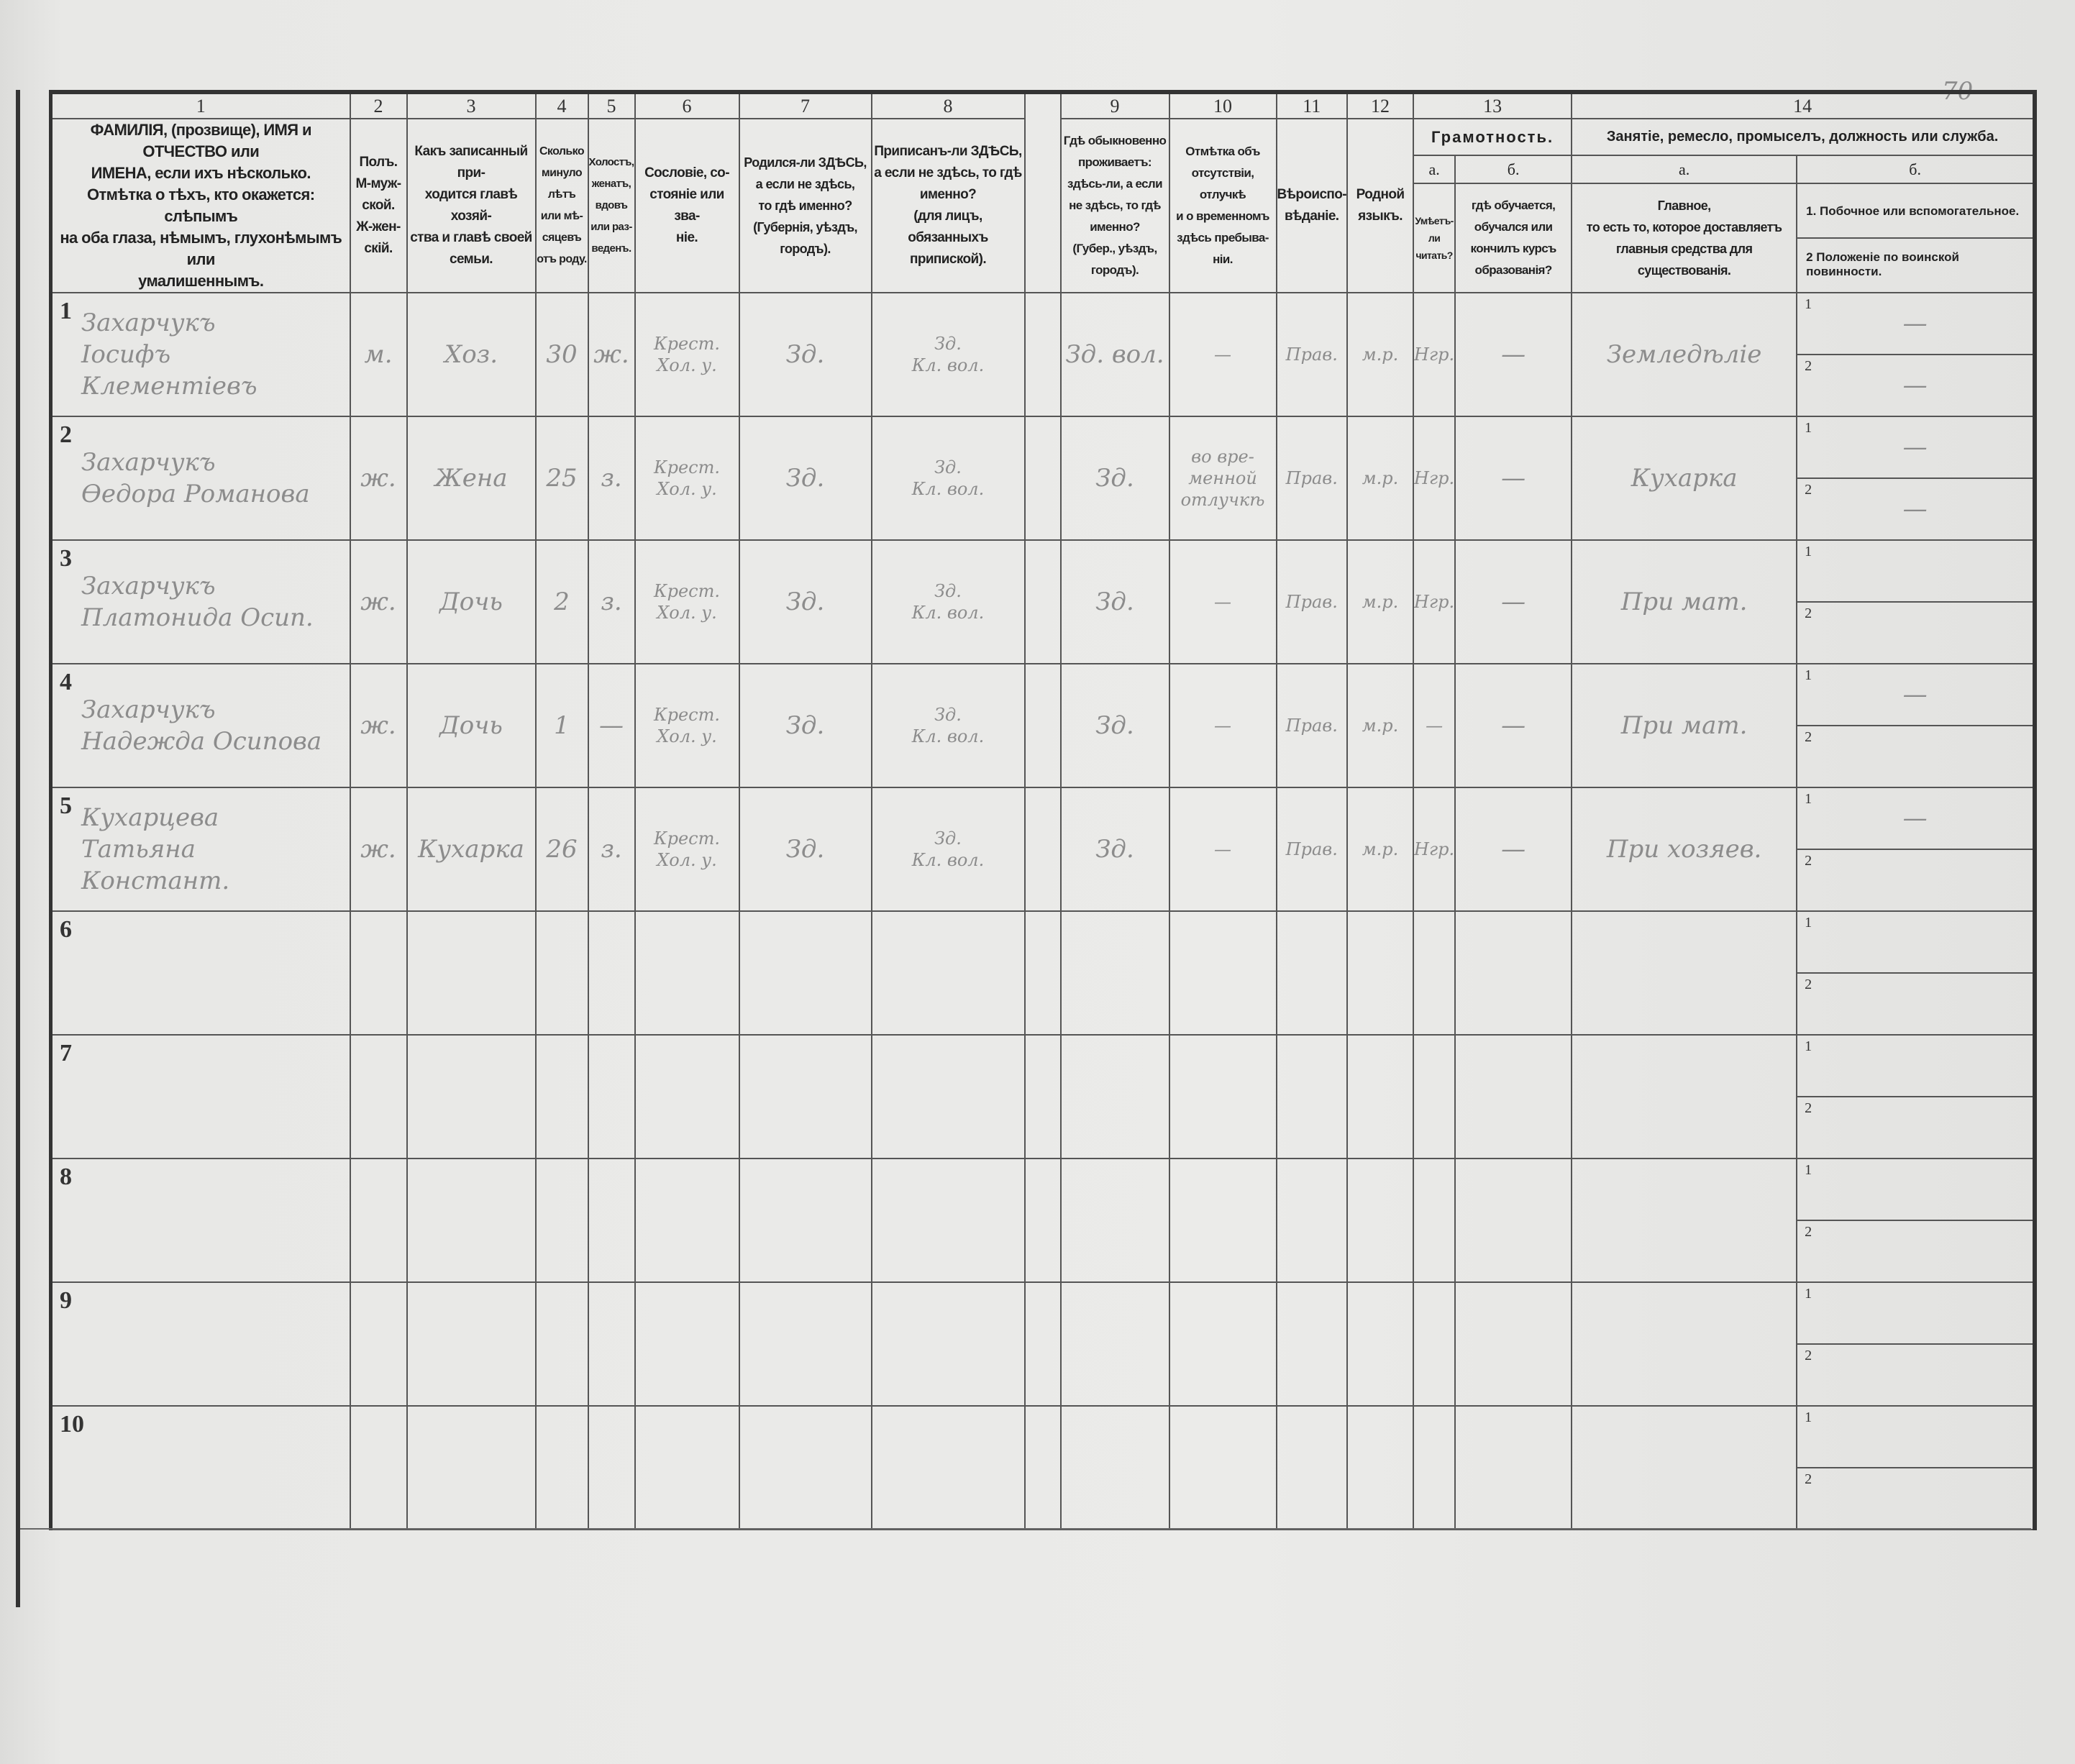 The height and width of the screenshot is (1764, 2075). What do you see at coordinates (1804, 105) in the screenshot?
I see `col-number: 14` at bounding box center [1804, 105].